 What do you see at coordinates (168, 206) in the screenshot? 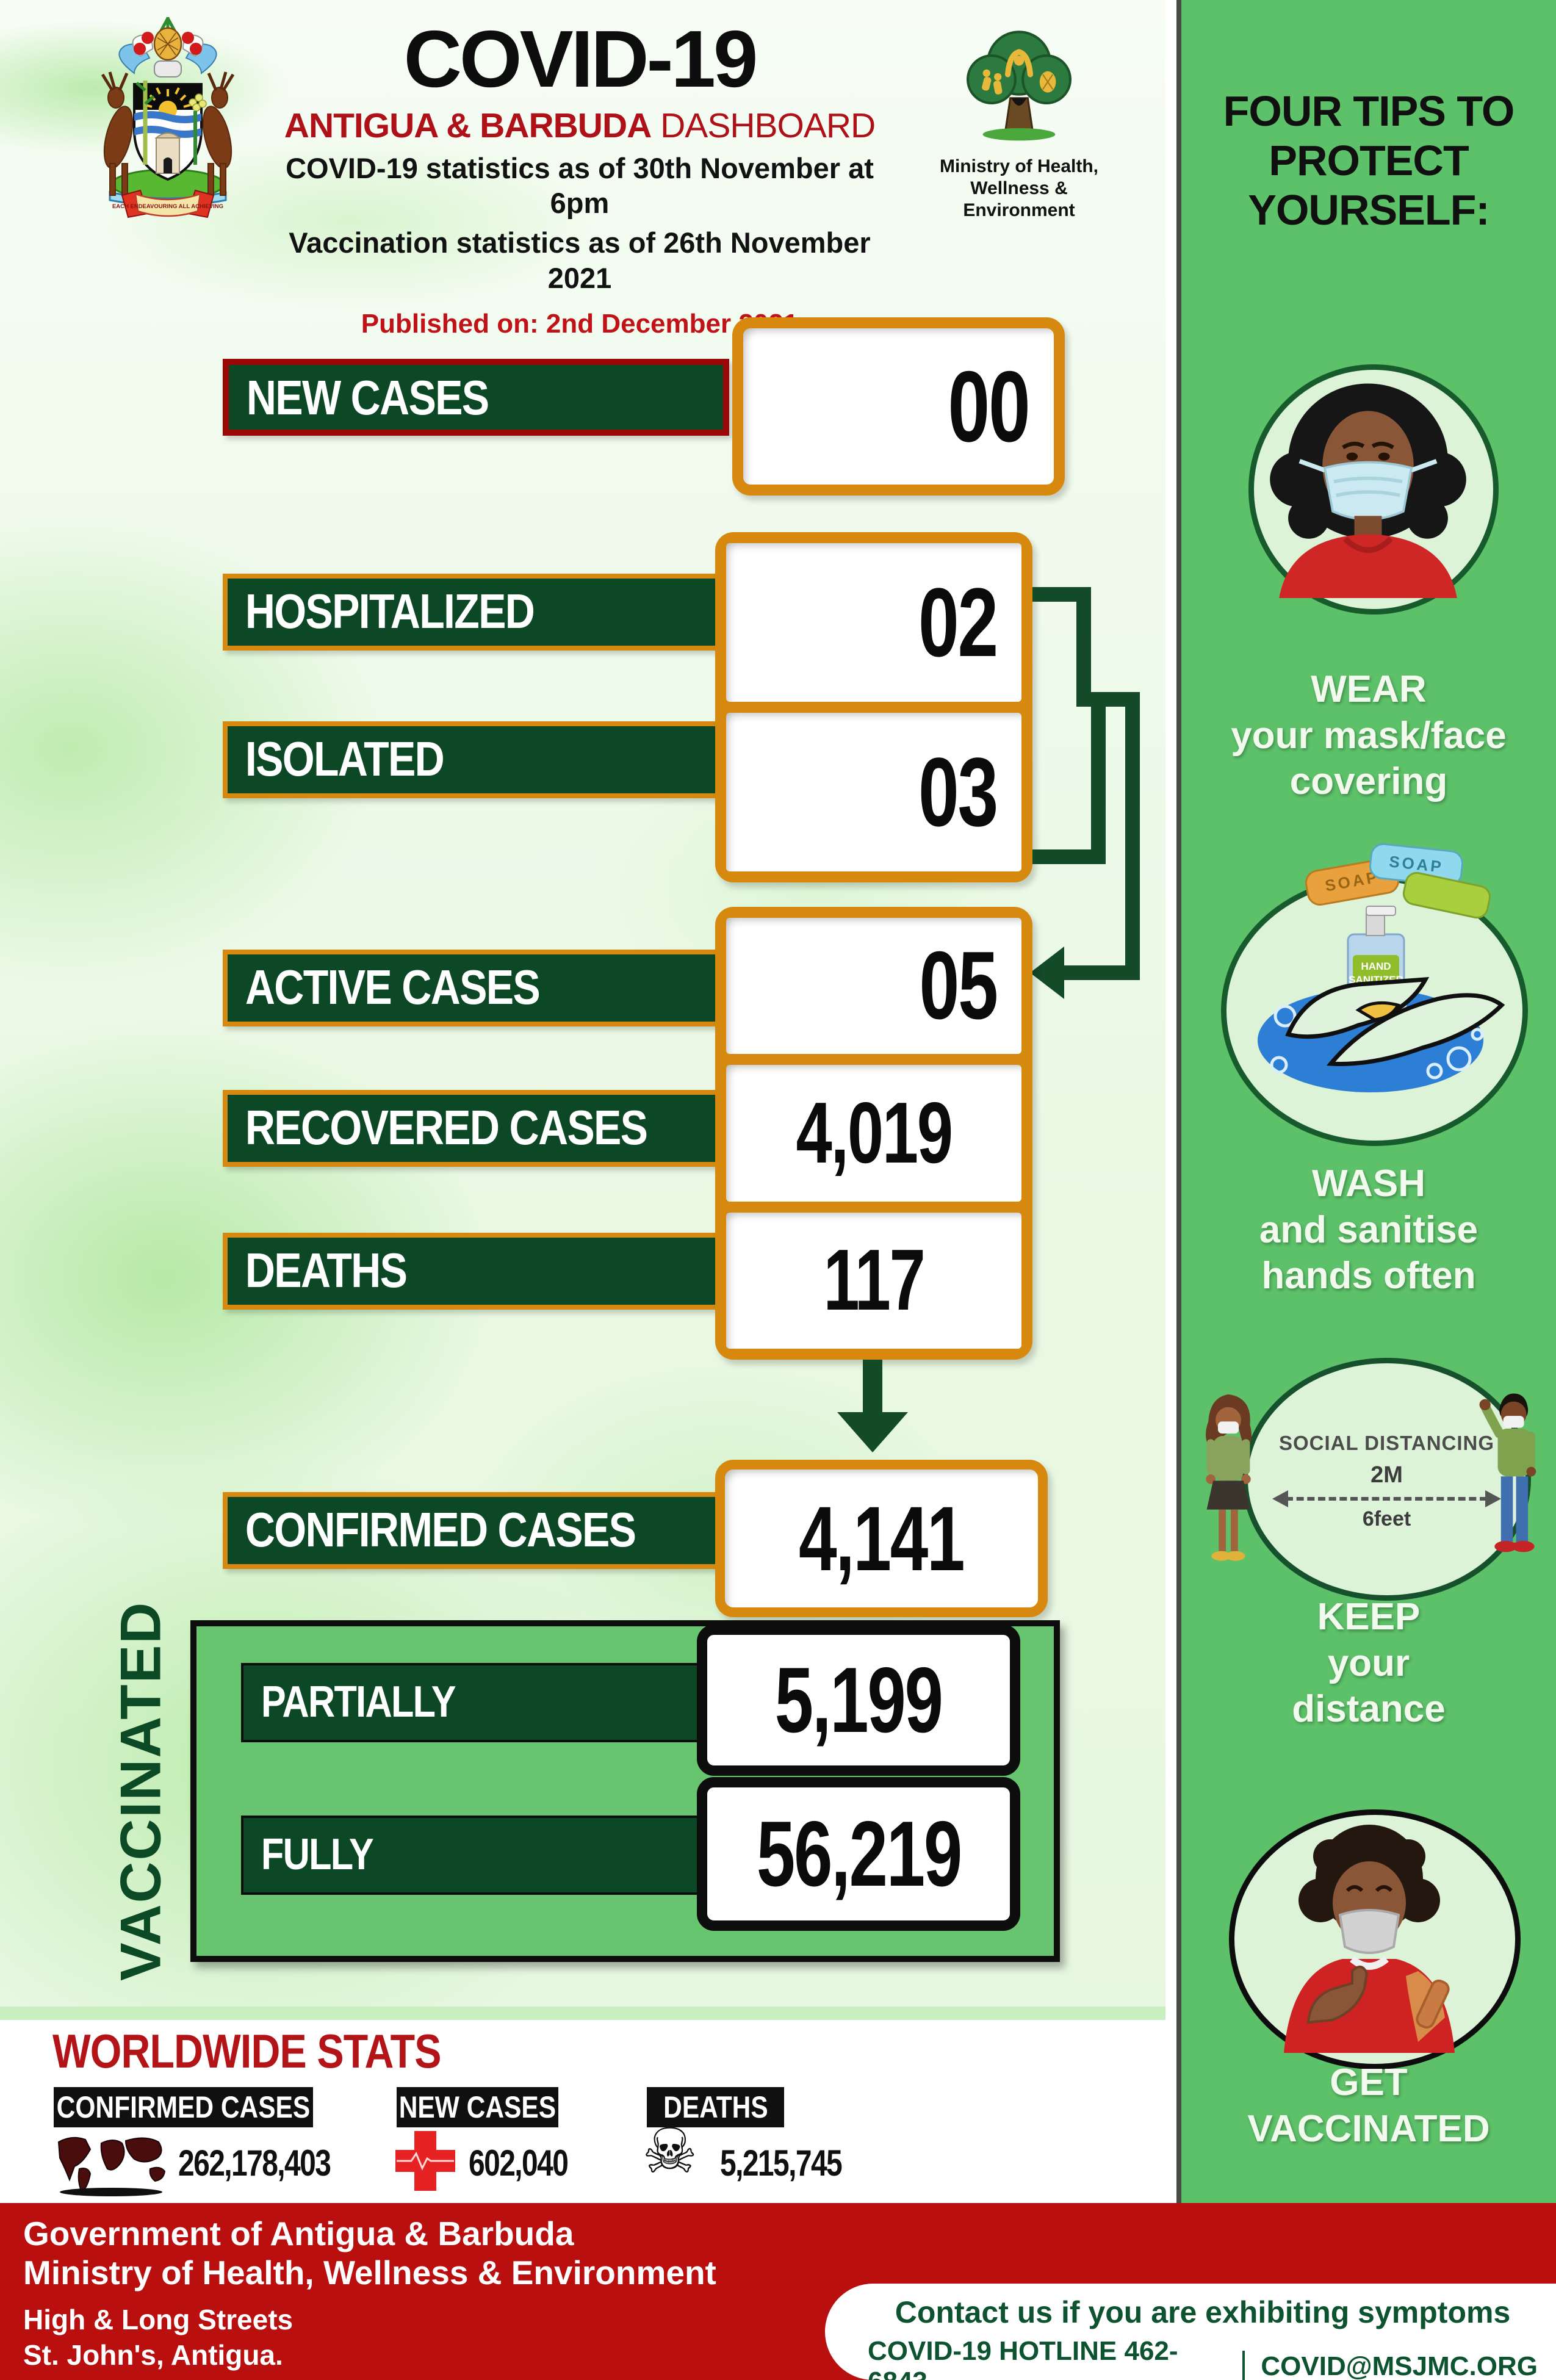
I see `svg-text:EACH ENDEAVOURING ALL ACHIEVIN: EACH ENDEAVOURING ALL ACHIEVING` at bounding box center [168, 206].